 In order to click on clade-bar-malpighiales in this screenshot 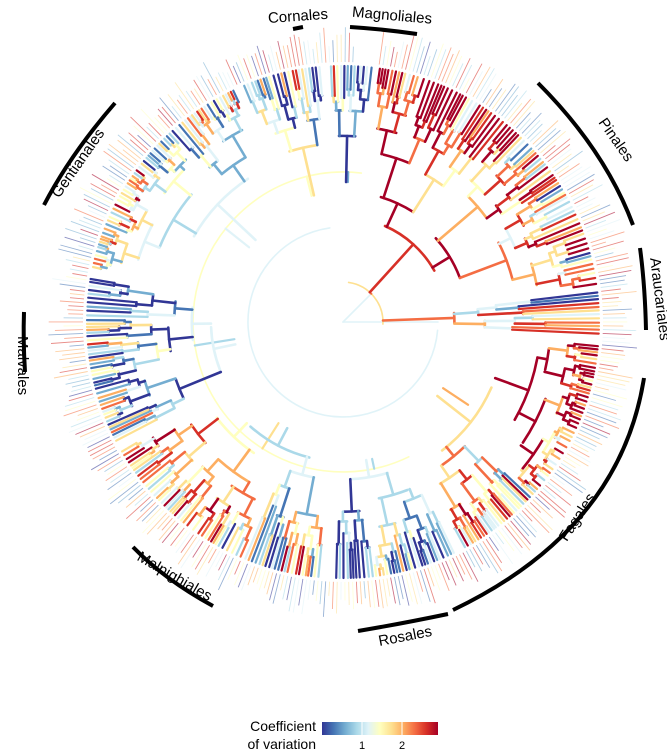, I will do `click(172, 576)`.